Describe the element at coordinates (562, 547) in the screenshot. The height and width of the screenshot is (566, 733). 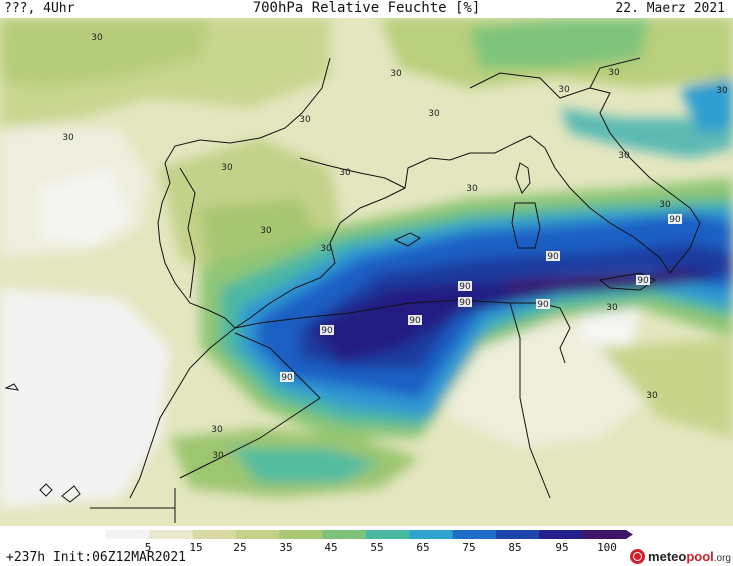
I see `colorbar-tick-label: 95` at that location.